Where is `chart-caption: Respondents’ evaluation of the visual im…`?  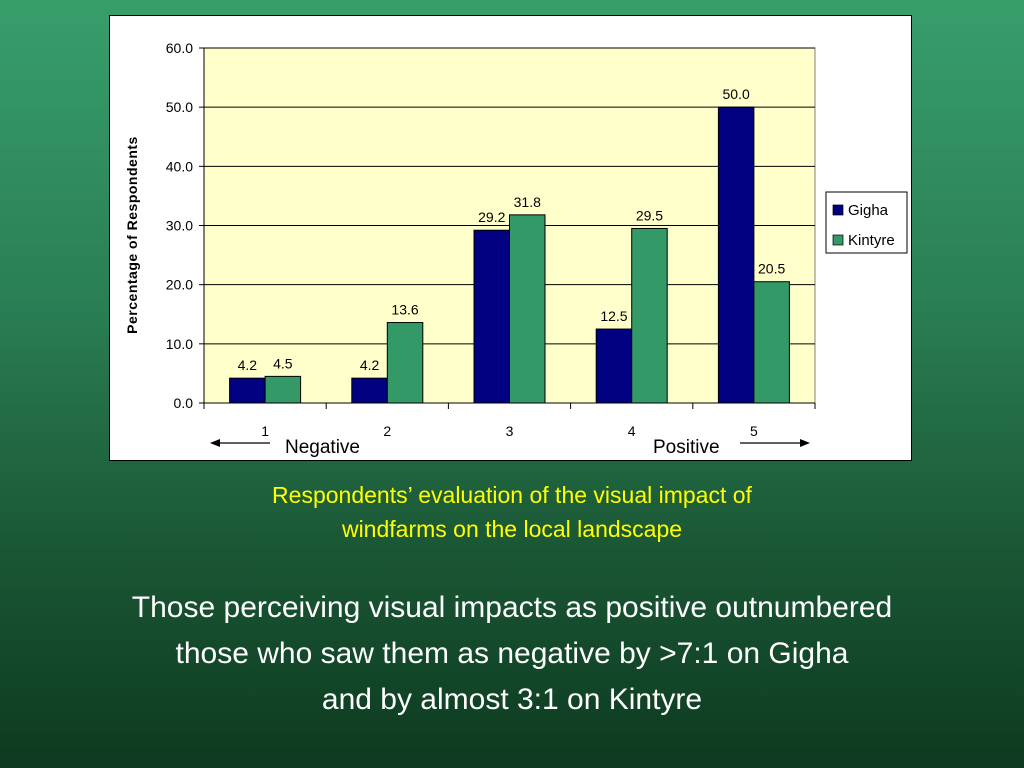 chart-caption: Respondents’ evaluation of the visual im… is located at coordinates (512, 512).